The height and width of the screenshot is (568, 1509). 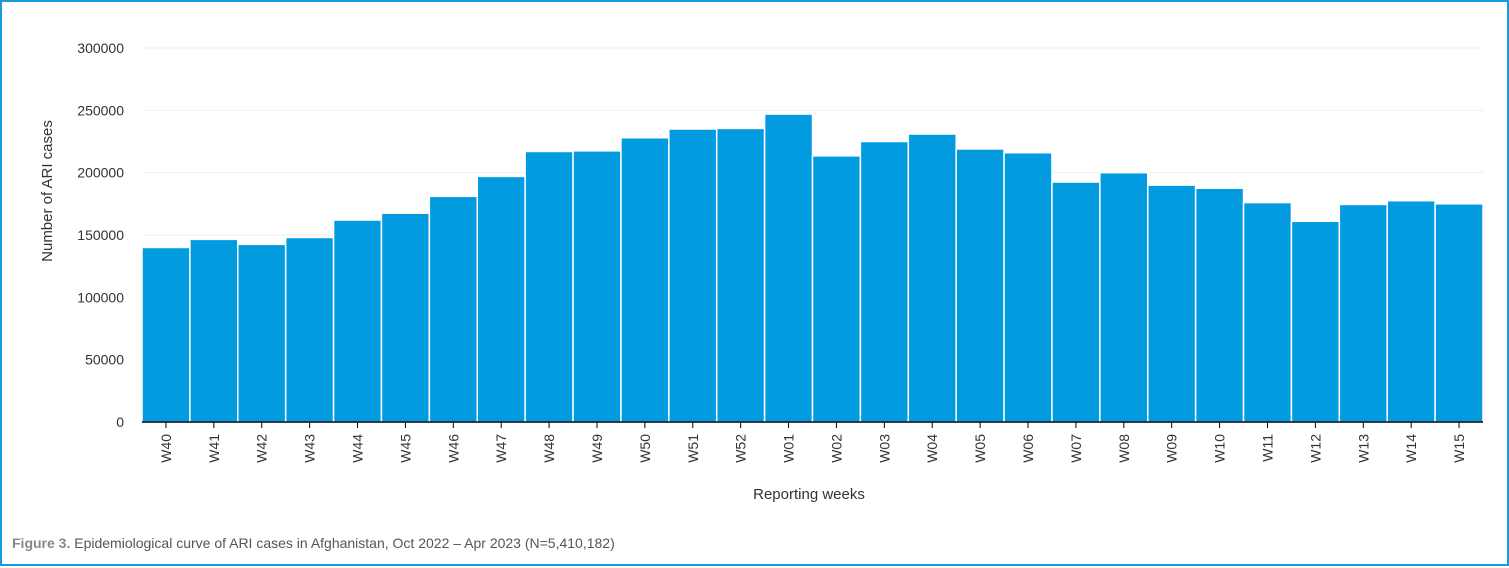 I want to click on y-tick-label: 150000, so click(x=100, y=235).